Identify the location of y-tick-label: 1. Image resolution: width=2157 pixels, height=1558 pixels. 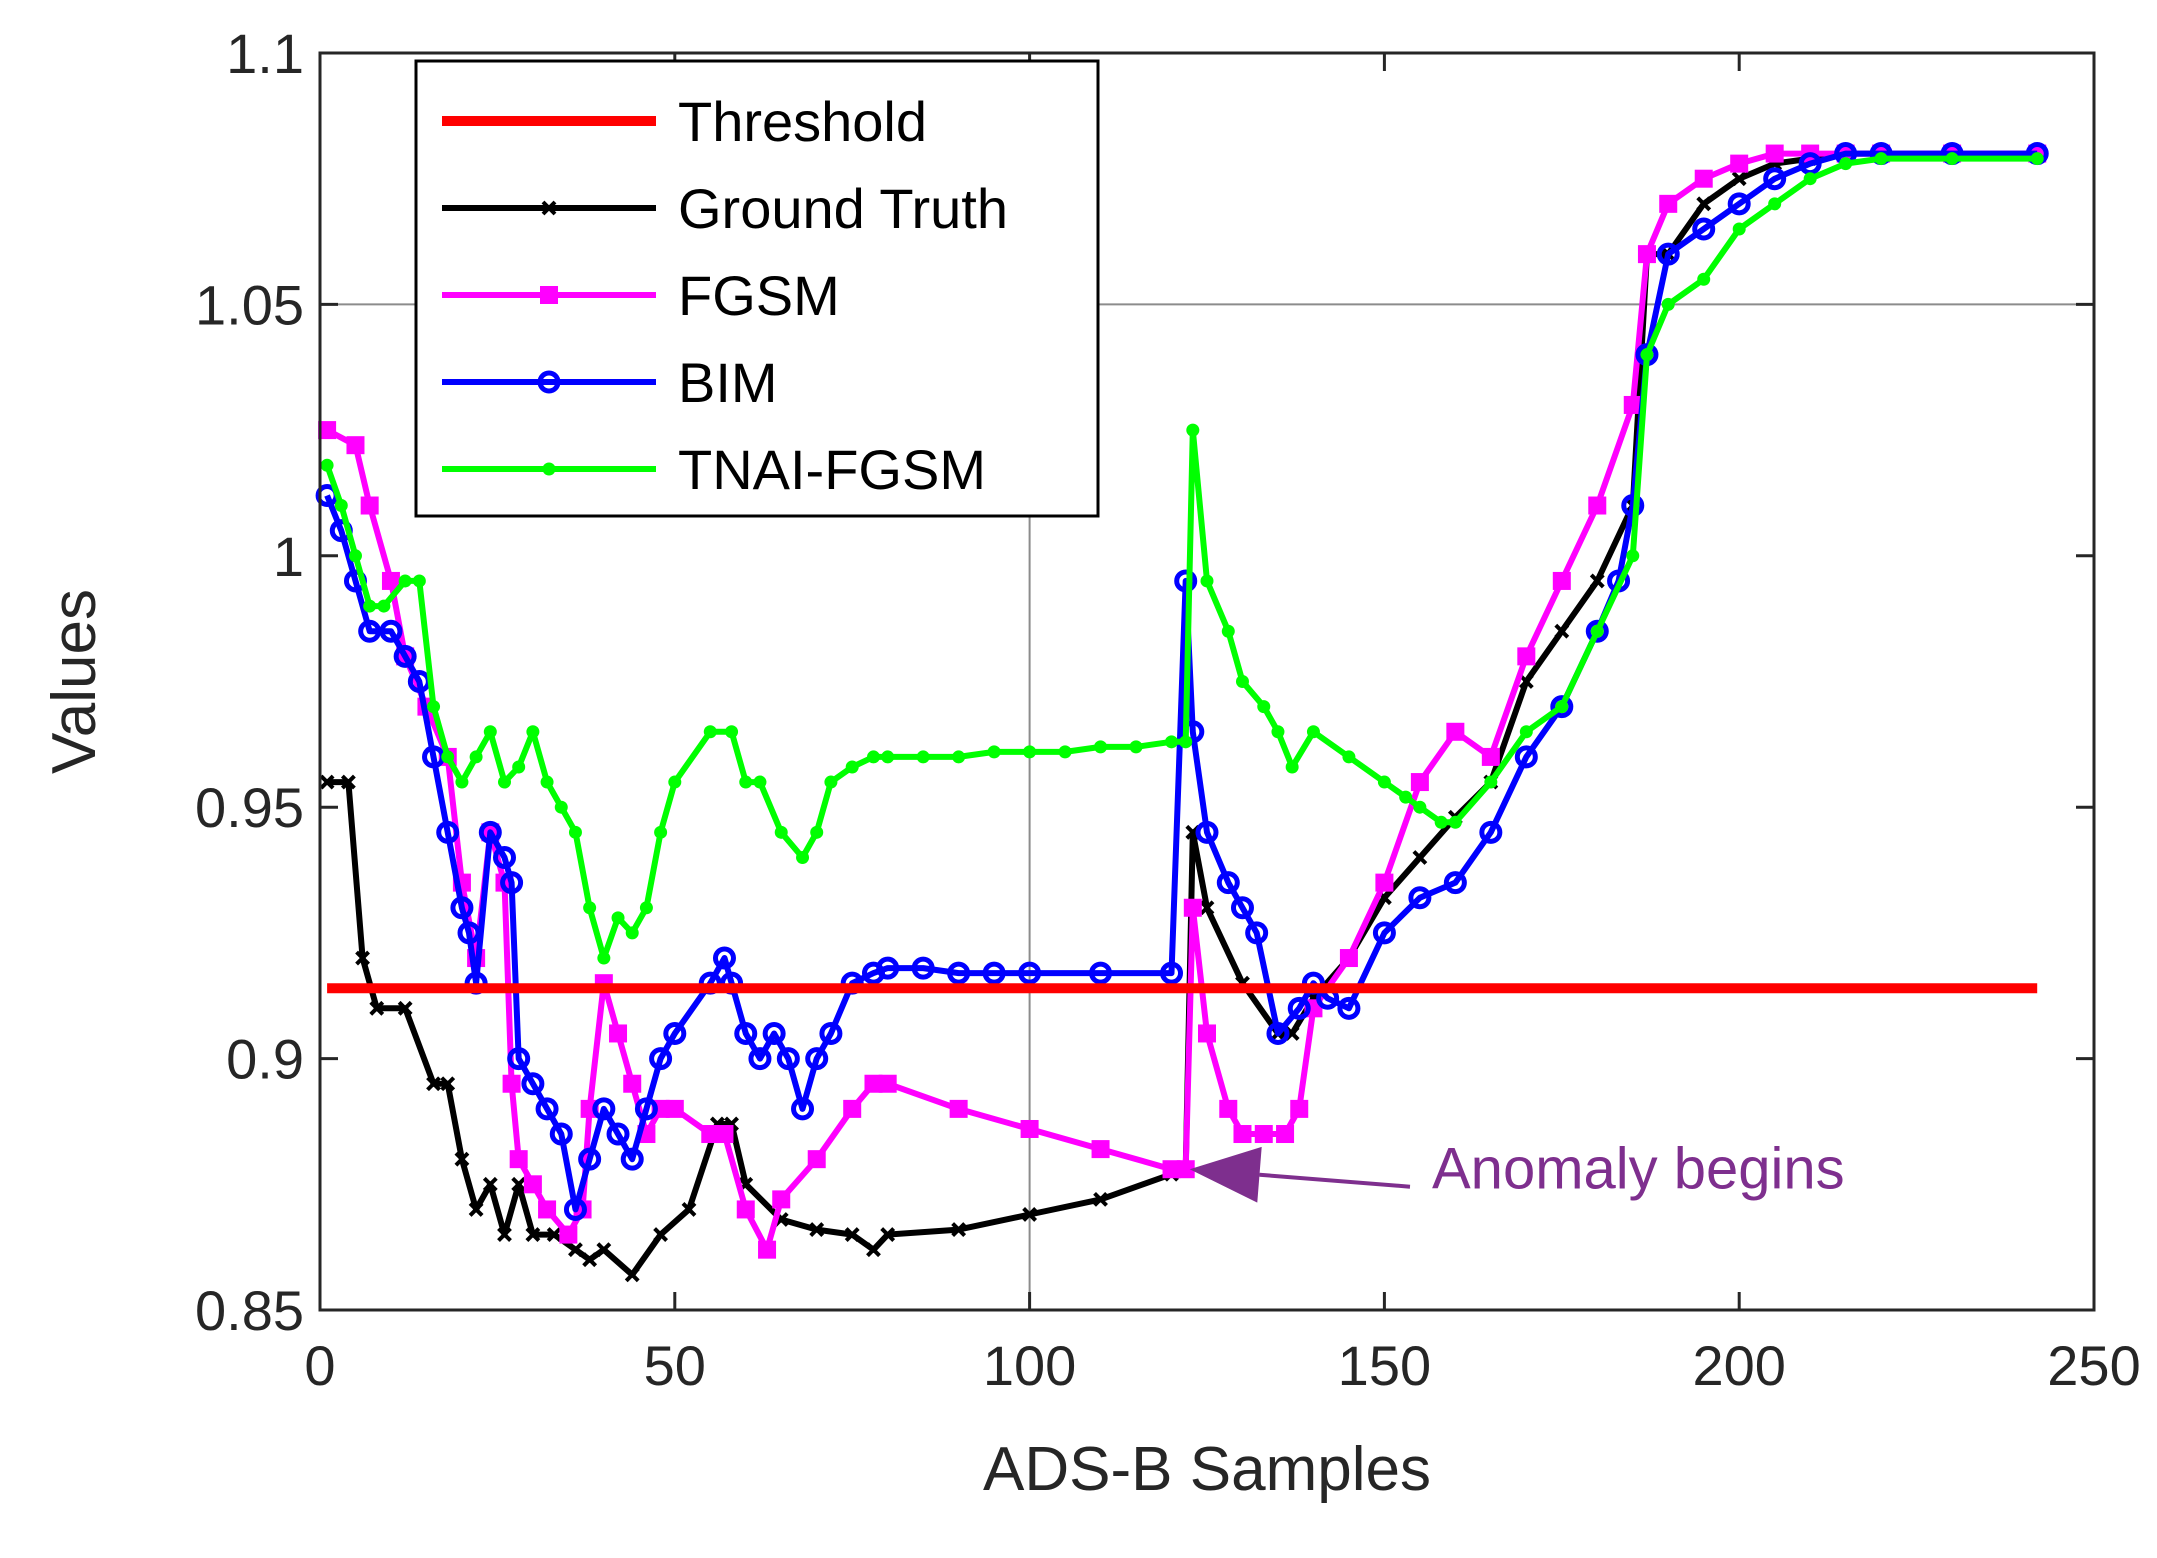
(288, 556).